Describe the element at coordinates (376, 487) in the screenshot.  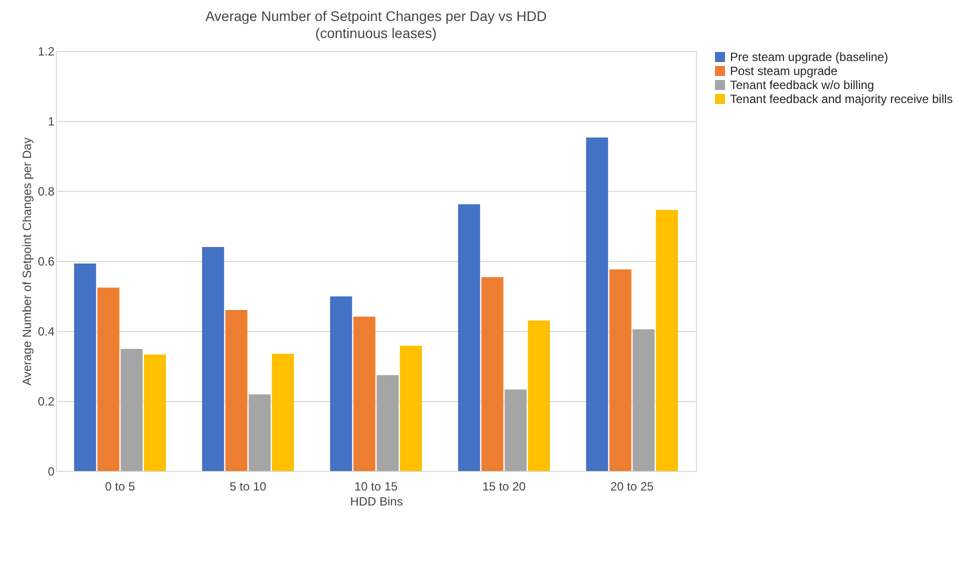
I see `x-tick-label: 10 to 15` at that location.